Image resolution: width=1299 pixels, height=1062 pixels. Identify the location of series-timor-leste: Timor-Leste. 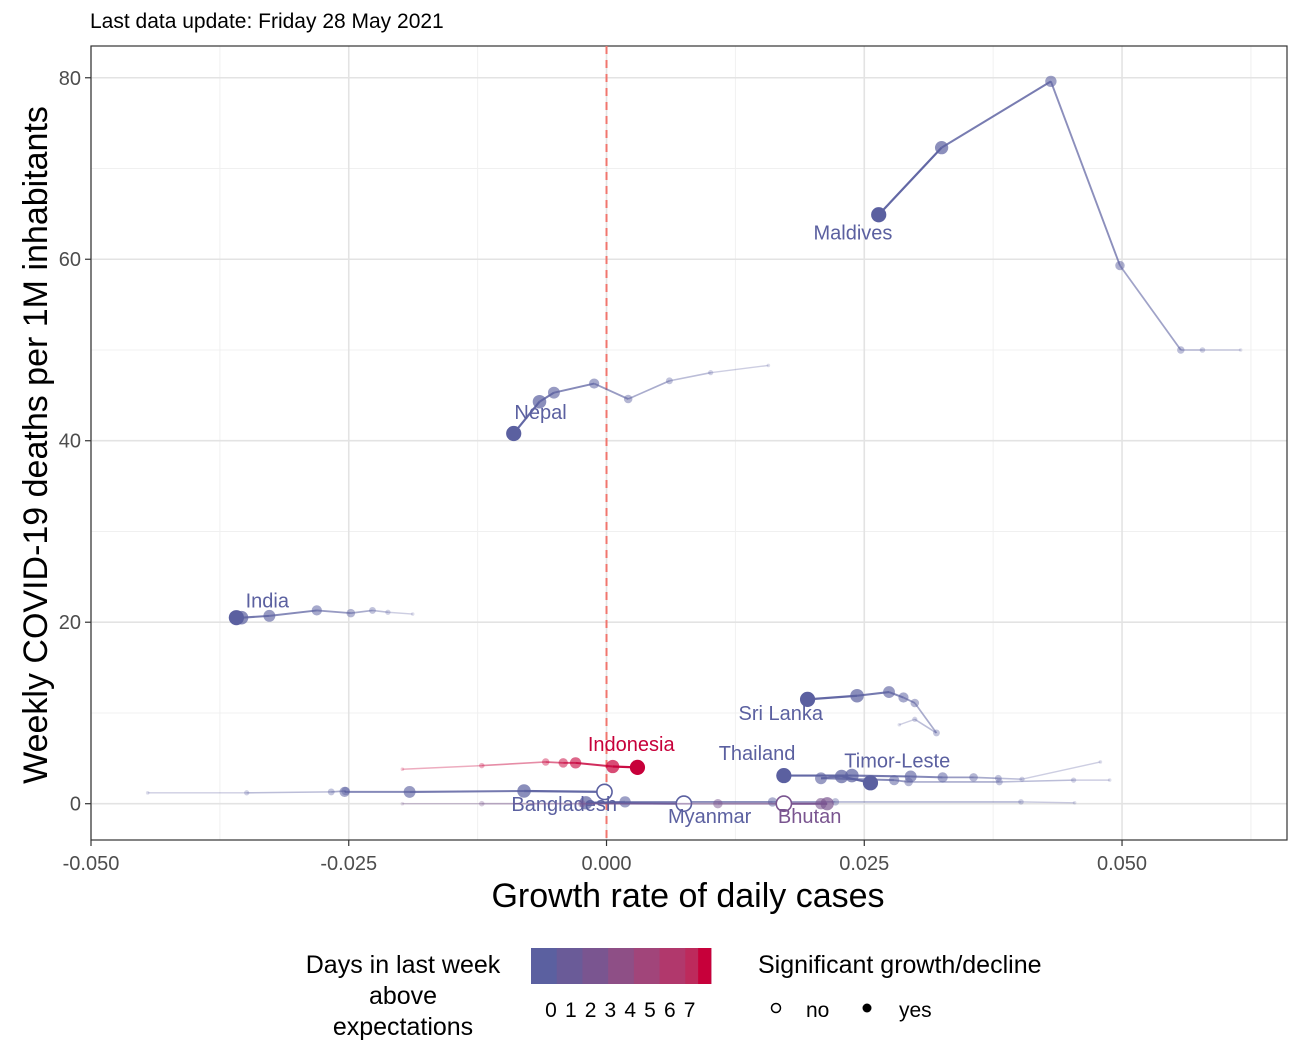
(963, 770).